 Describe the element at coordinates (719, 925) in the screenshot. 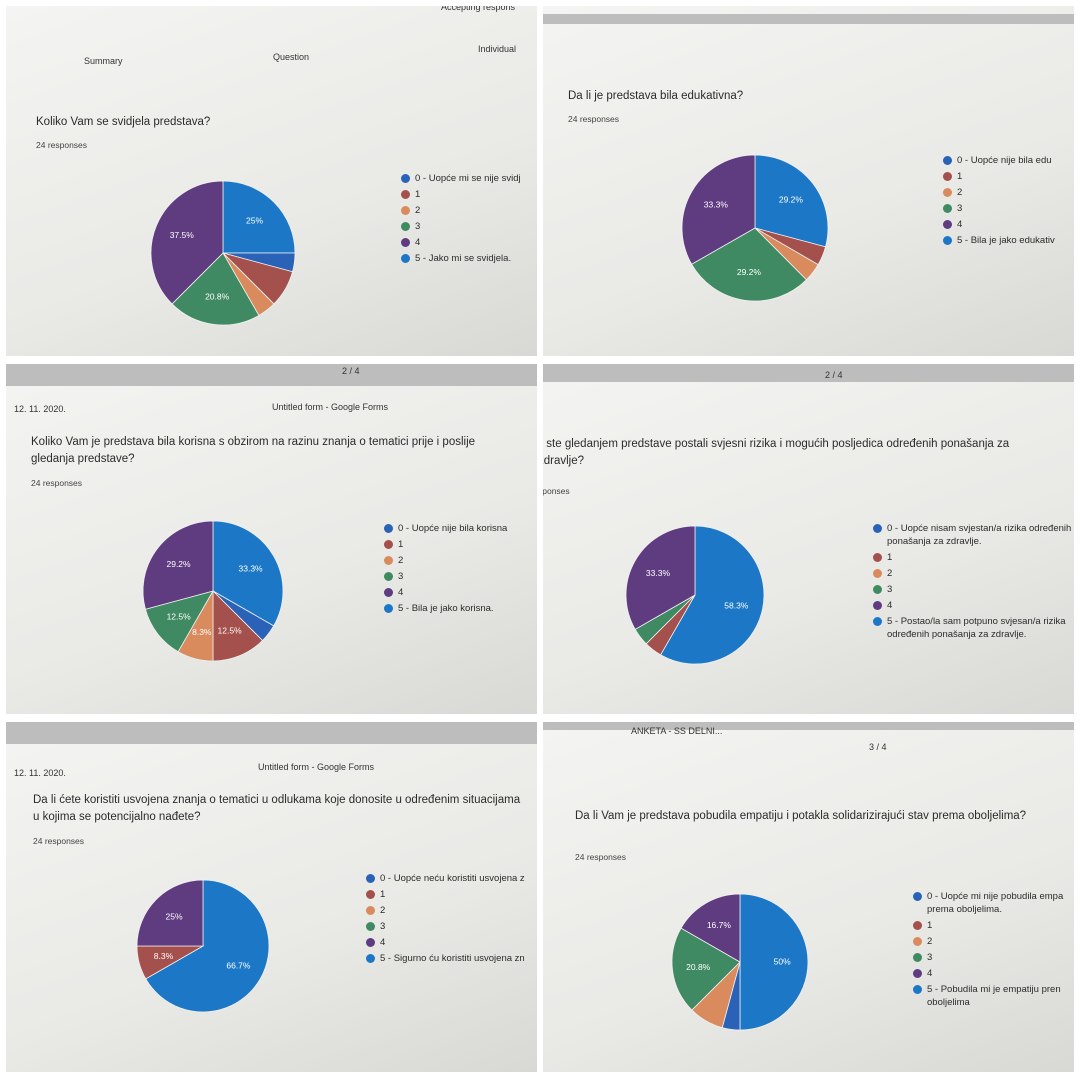

I see `slice-label: 16.7%` at that location.